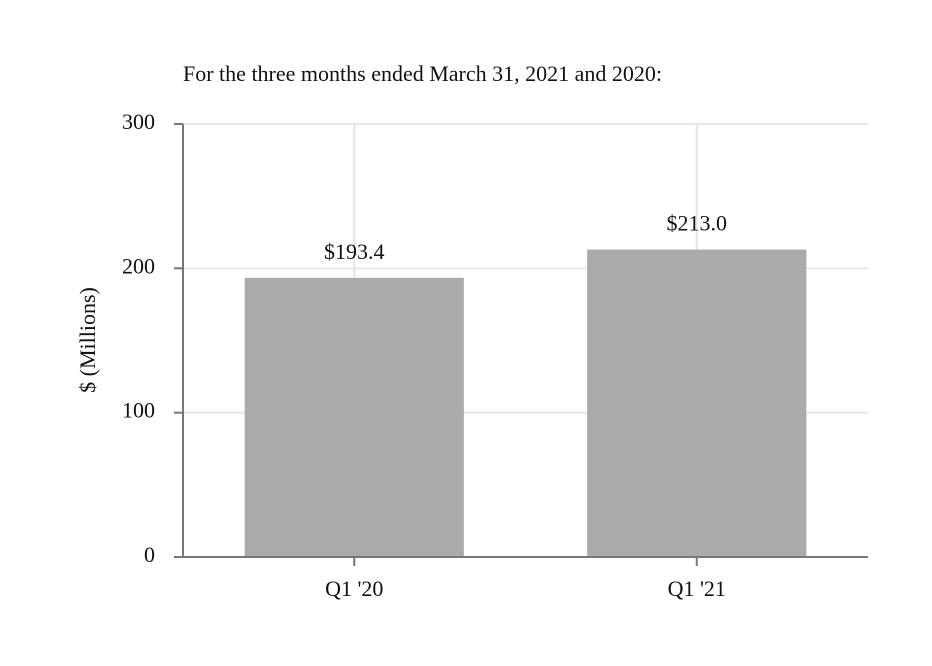 The height and width of the screenshot is (666, 932). Describe the element at coordinates (138, 265) in the screenshot. I see `y-tick-label: 200` at that location.